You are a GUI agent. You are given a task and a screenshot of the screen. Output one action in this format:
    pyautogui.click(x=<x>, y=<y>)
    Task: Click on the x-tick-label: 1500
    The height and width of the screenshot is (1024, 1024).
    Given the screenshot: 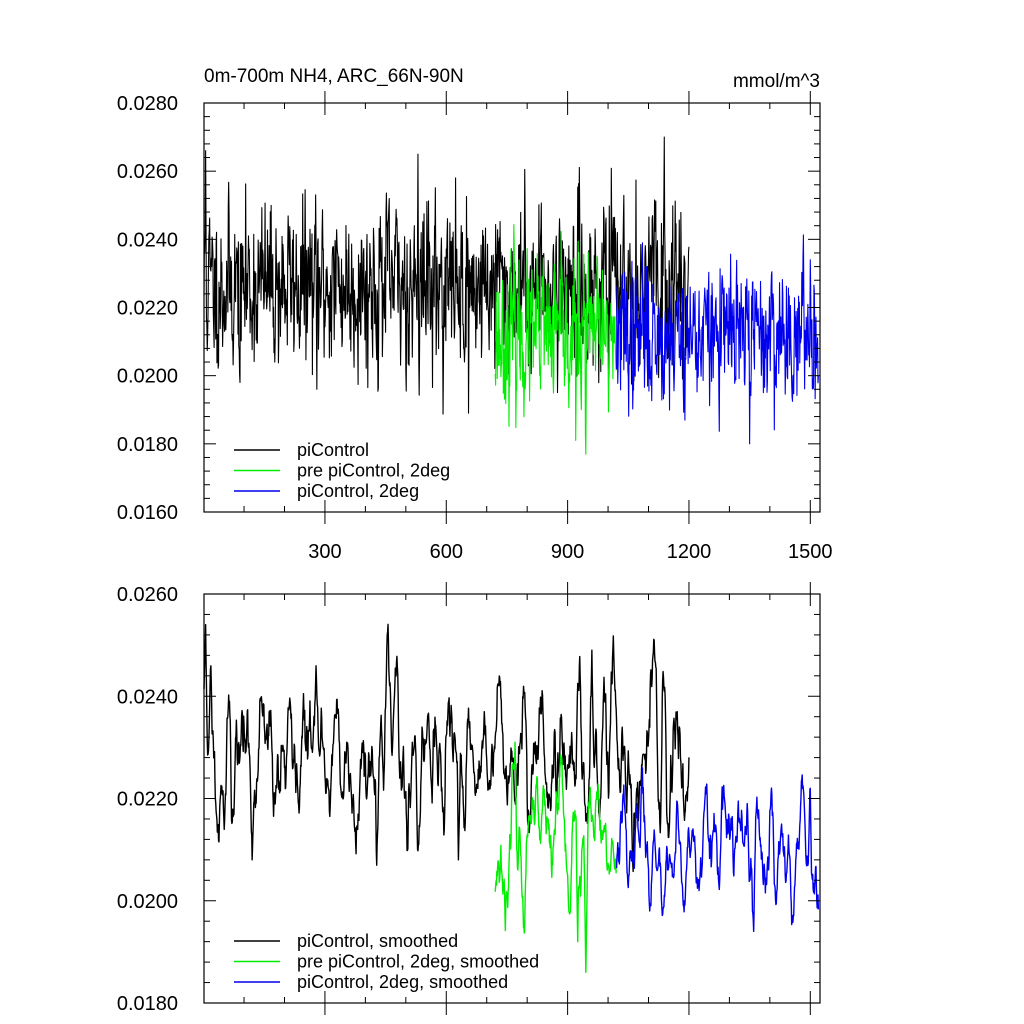 What is the action you would take?
    pyautogui.click(x=810, y=552)
    